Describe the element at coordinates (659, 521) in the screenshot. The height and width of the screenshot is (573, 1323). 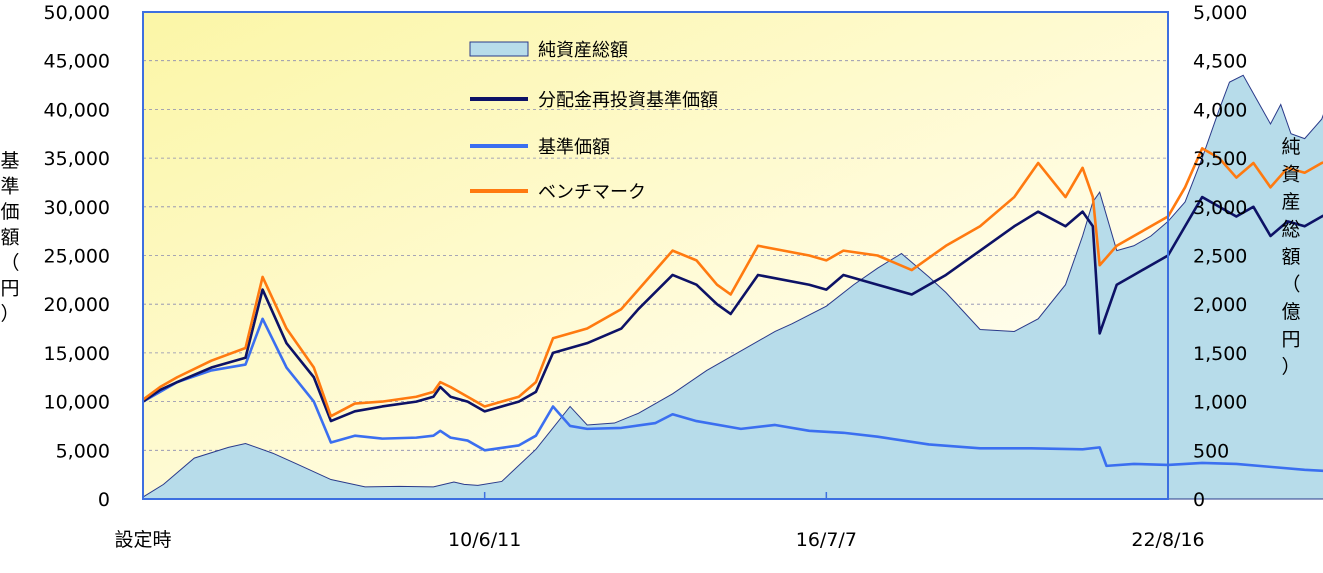
I see `x-axis-ticks: 設定時 10/6/11 16/7/7 22/8/16` at that location.